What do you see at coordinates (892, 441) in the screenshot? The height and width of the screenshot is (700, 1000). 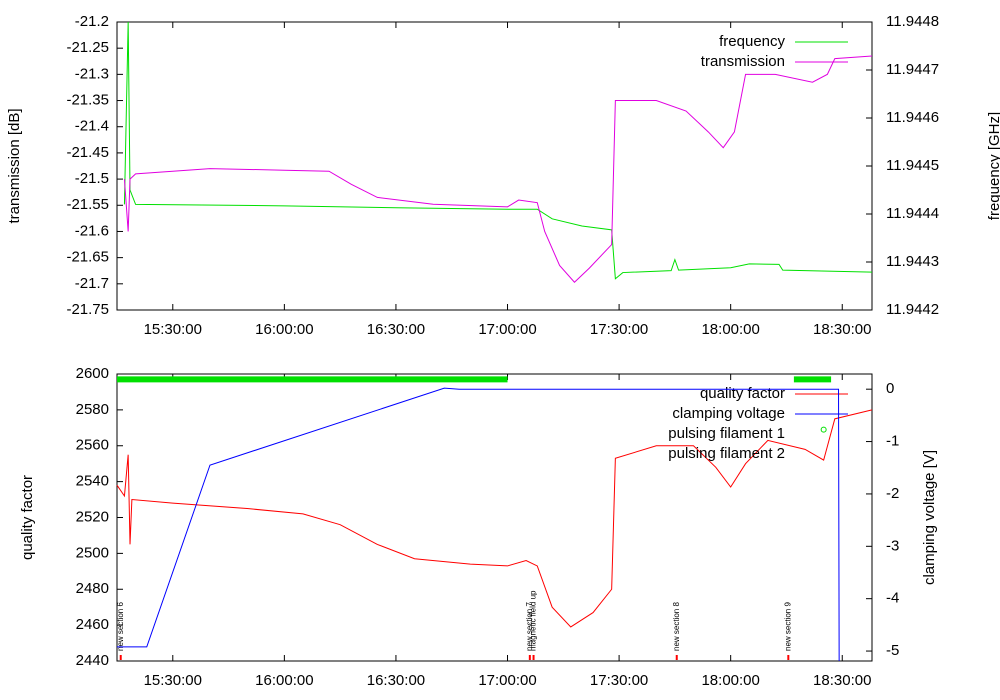 I see `y2-tick-label: -1` at bounding box center [892, 441].